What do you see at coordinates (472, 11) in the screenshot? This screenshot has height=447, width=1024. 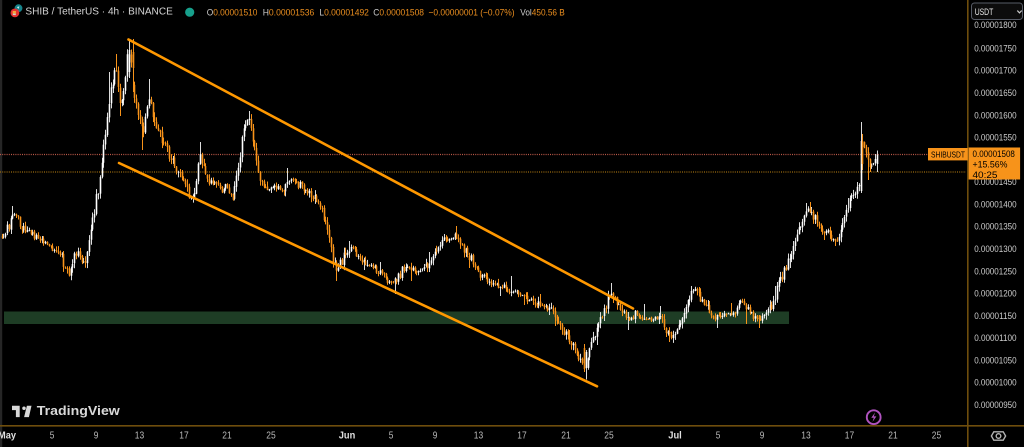 I see `svg-text: −0.00000001 (−0.07%)` at bounding box center [472, 11].